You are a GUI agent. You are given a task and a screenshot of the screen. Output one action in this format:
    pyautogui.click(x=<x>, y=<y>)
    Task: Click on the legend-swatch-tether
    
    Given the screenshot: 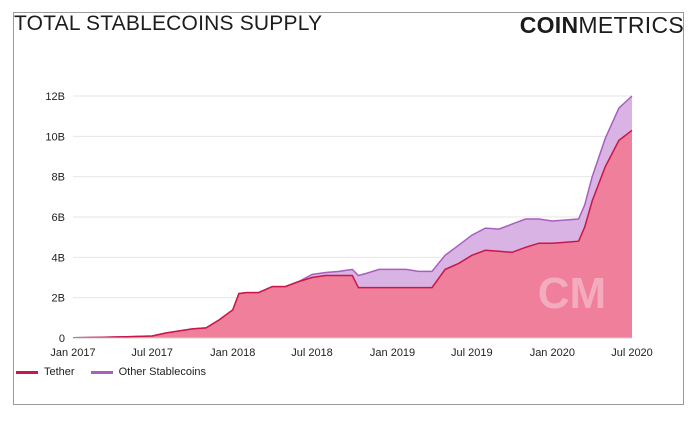 What is the action you would take?
    pyautogui.click(x=27, y=372)
    